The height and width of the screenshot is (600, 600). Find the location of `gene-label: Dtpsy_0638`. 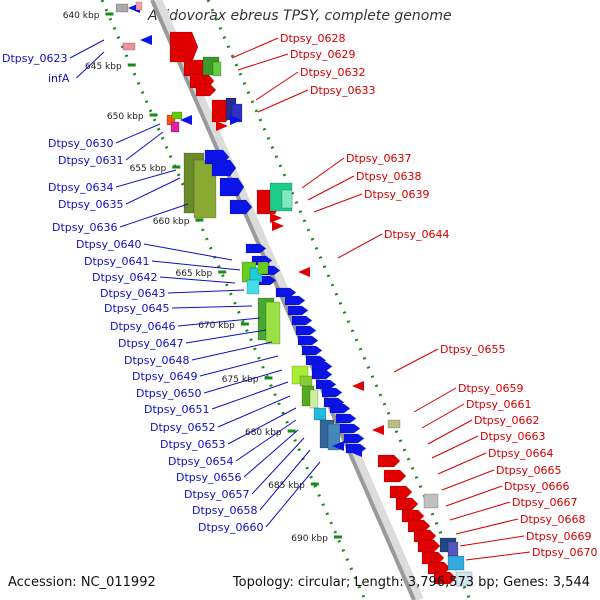

gene-label: Dtpsy_0638 is located at coordinates (389, 176).